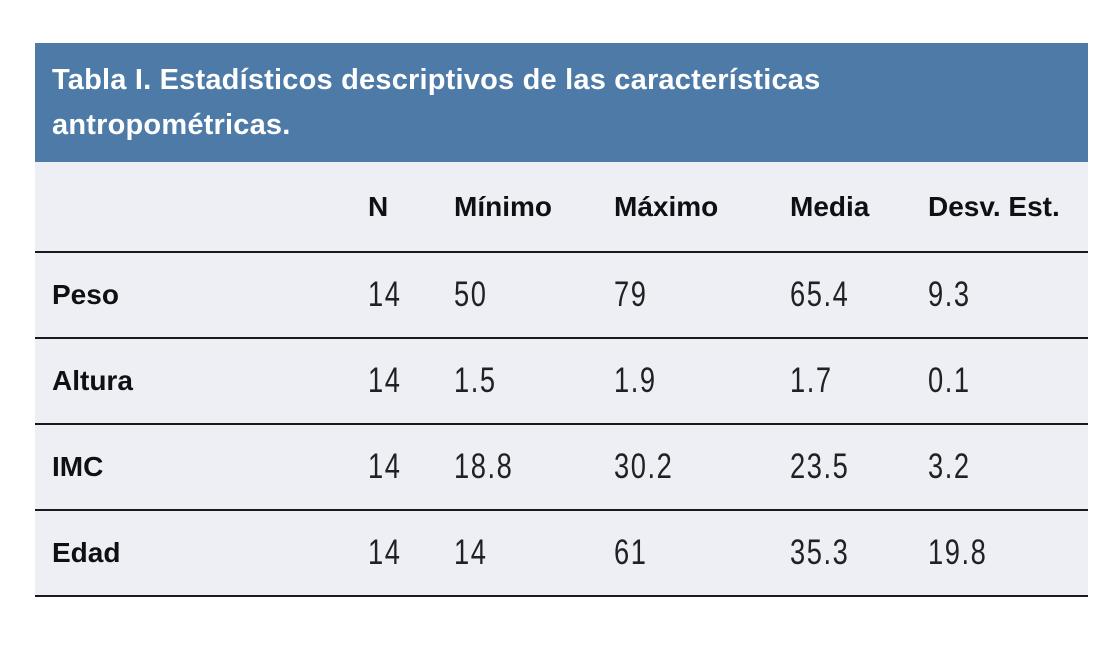 The image size is (1120, 657). What do you see at coordinates (534, 381) in the screenshot?
I see `table-cell: 1.5` at bounding box center [534, 381].